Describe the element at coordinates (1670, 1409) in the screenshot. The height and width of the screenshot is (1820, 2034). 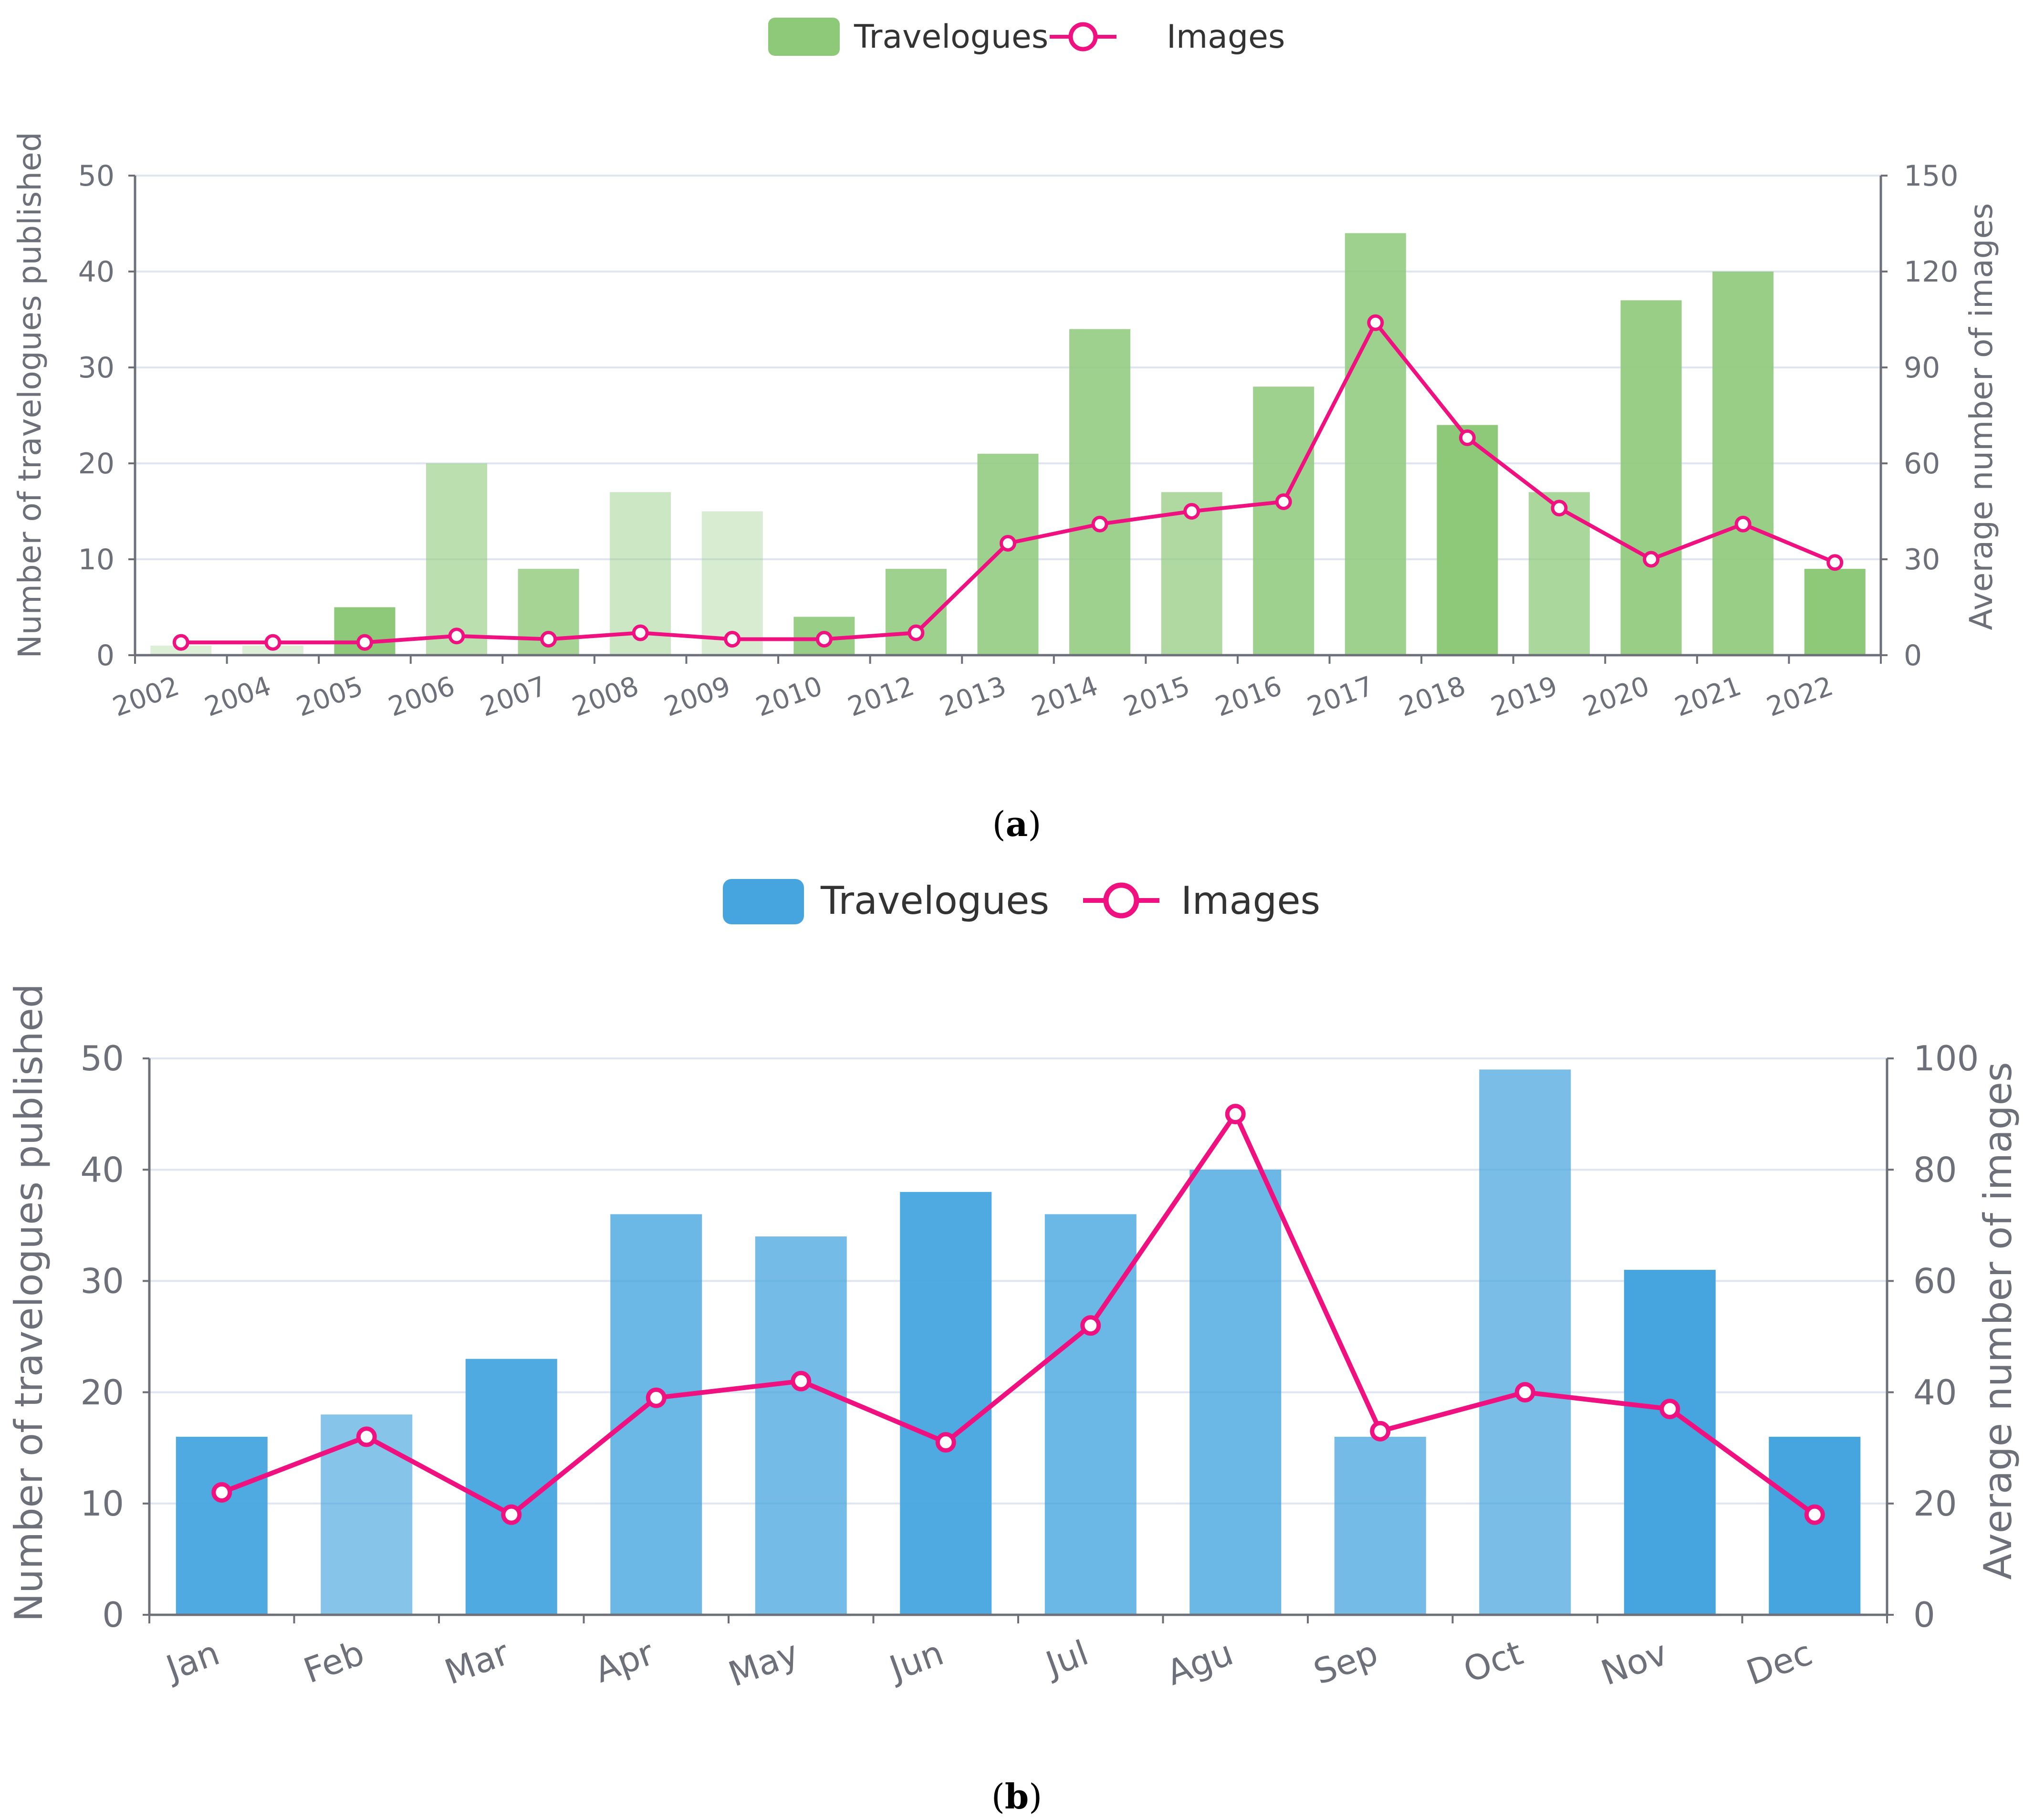
I see `images-point-Nov` at that location.